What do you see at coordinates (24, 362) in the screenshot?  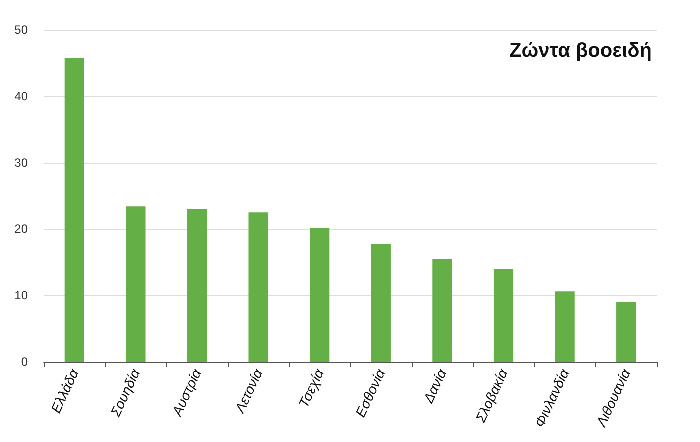 I see `y-tick-label: 0` at bounding box center [24, 362].